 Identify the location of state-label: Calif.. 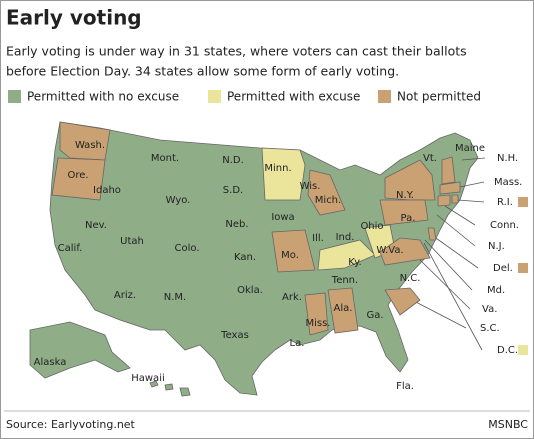
(70, 248).